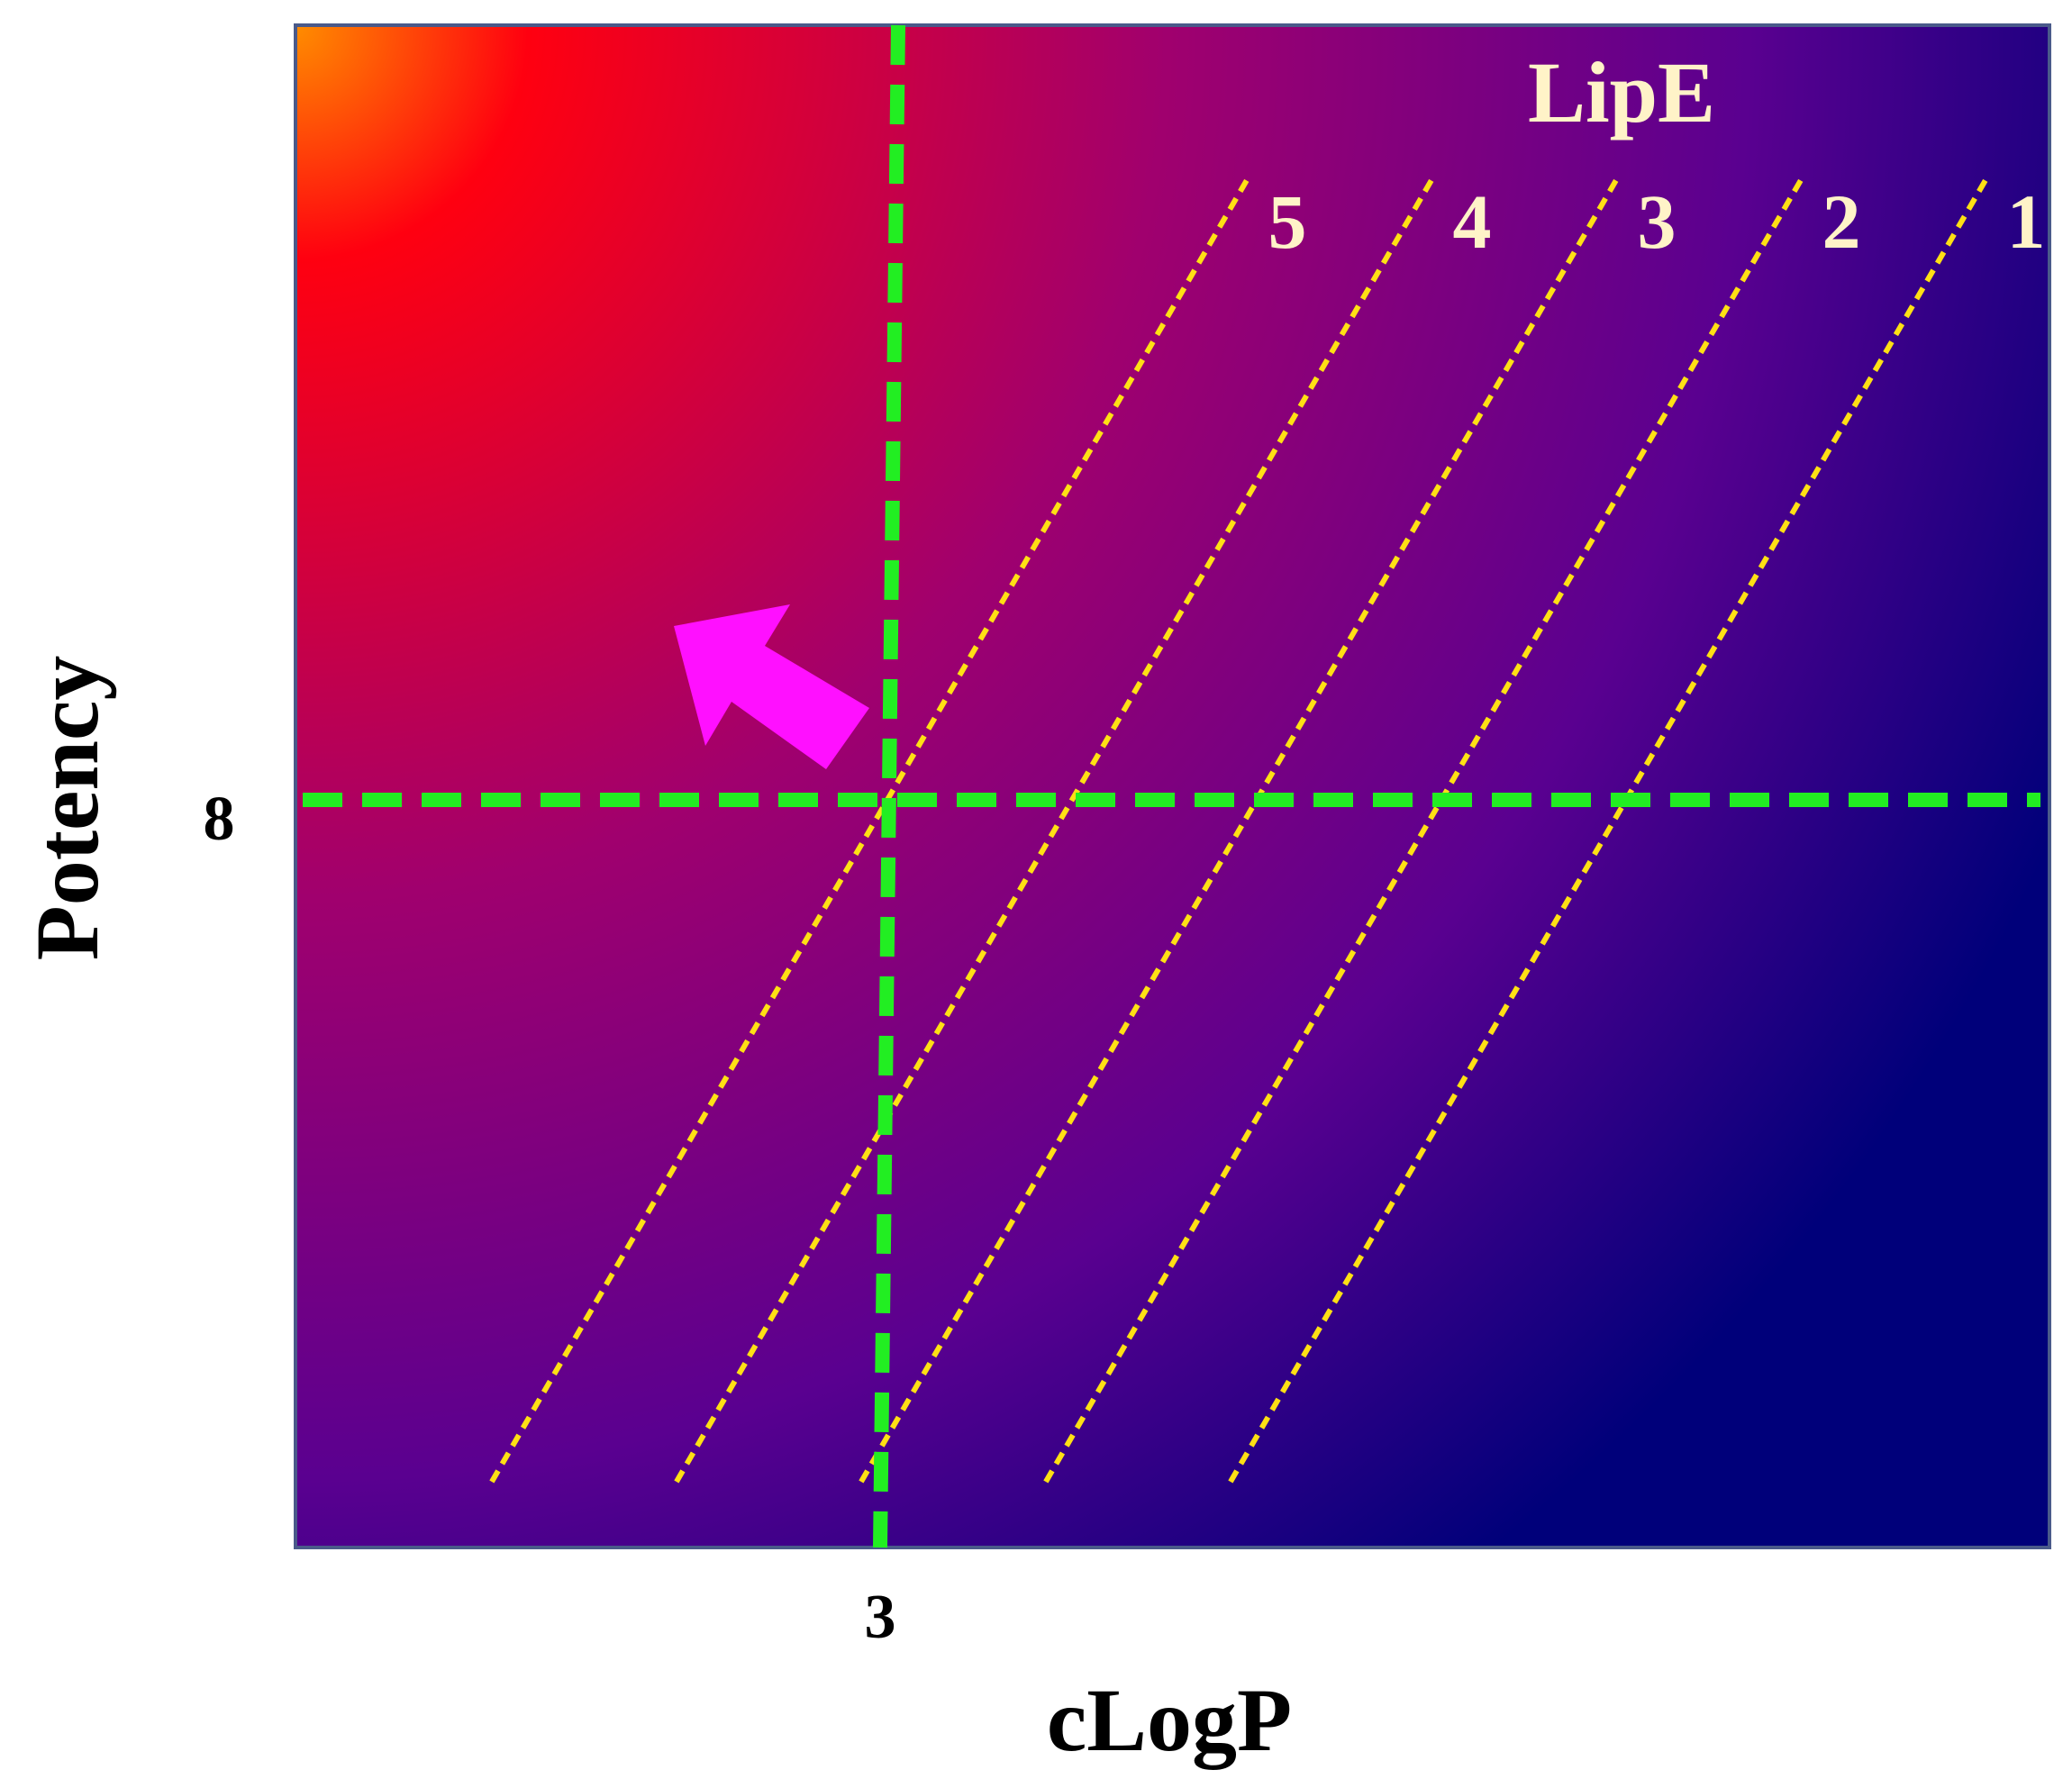  What do you see at coordinates (771, 687) in the screenshot?
I see `arrow-up-left-icon` at bounding box center [771, 687].